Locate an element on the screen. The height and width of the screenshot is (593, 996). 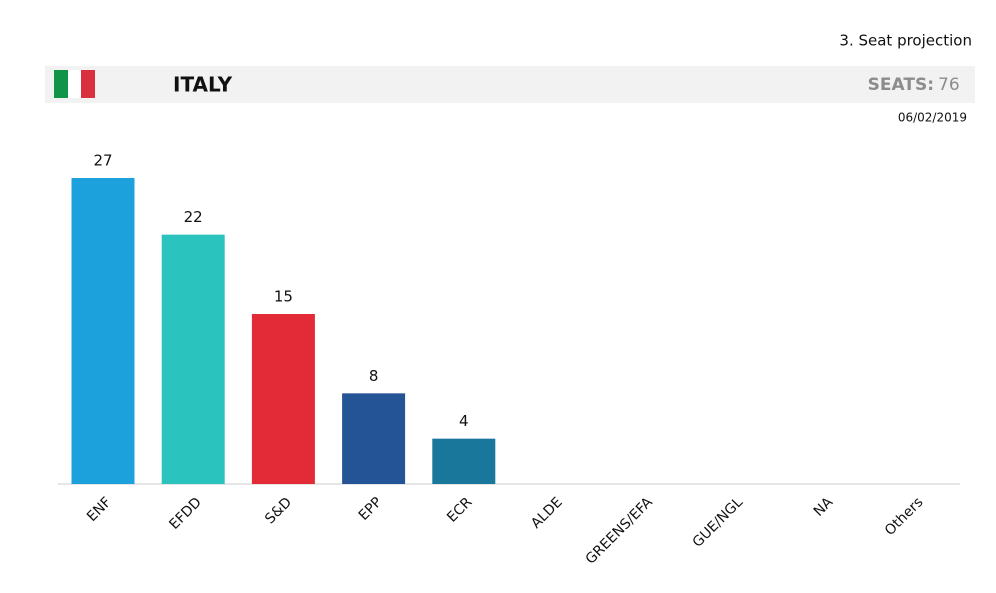
x-tick-label: Others is located at coordinates (904, 516).